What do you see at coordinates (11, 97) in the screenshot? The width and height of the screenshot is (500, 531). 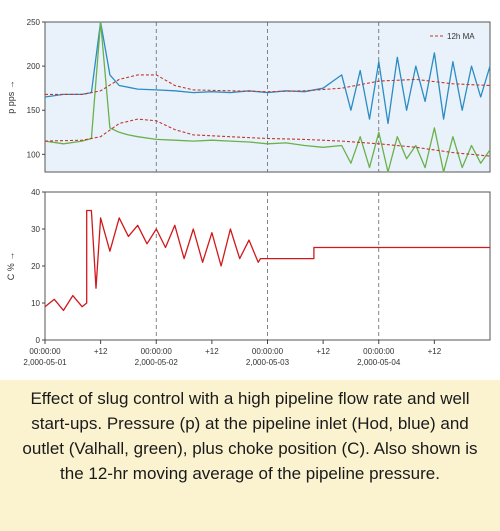 I see `y-axis-label: p pps →` at bounding box center [11, 97].